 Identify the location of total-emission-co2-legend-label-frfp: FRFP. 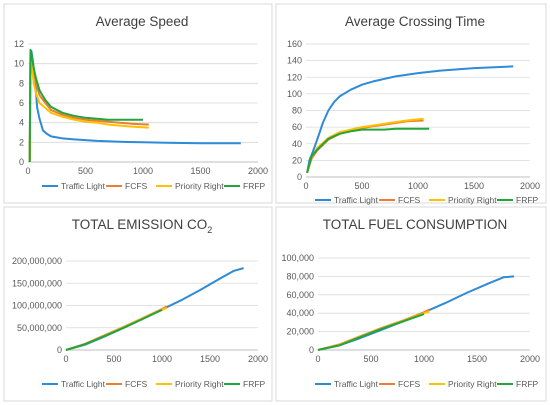
(254, 384).